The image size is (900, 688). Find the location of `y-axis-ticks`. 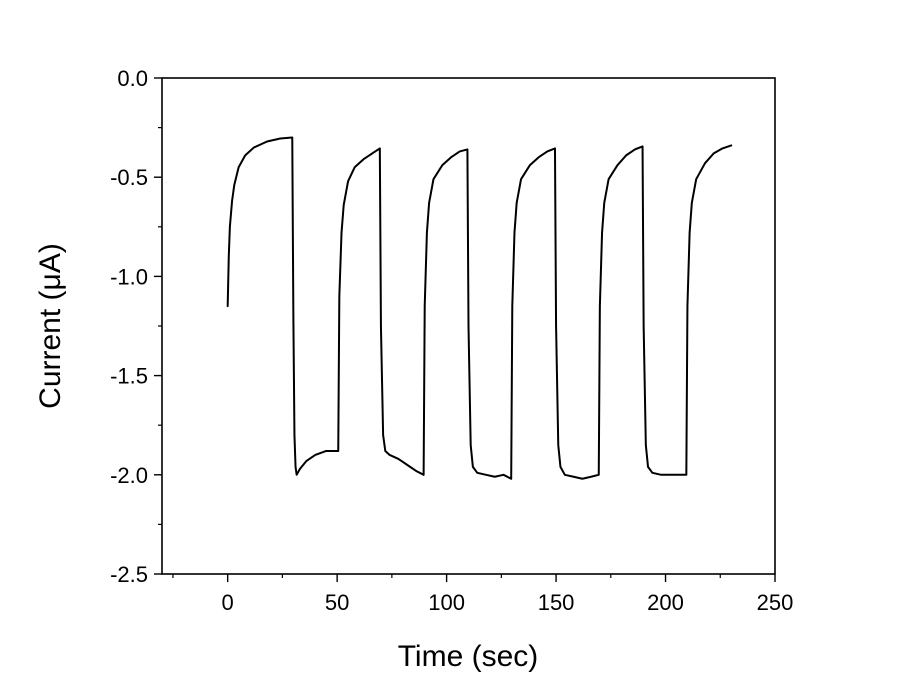

y-axis-ticks is located at coordinates (158, 326).